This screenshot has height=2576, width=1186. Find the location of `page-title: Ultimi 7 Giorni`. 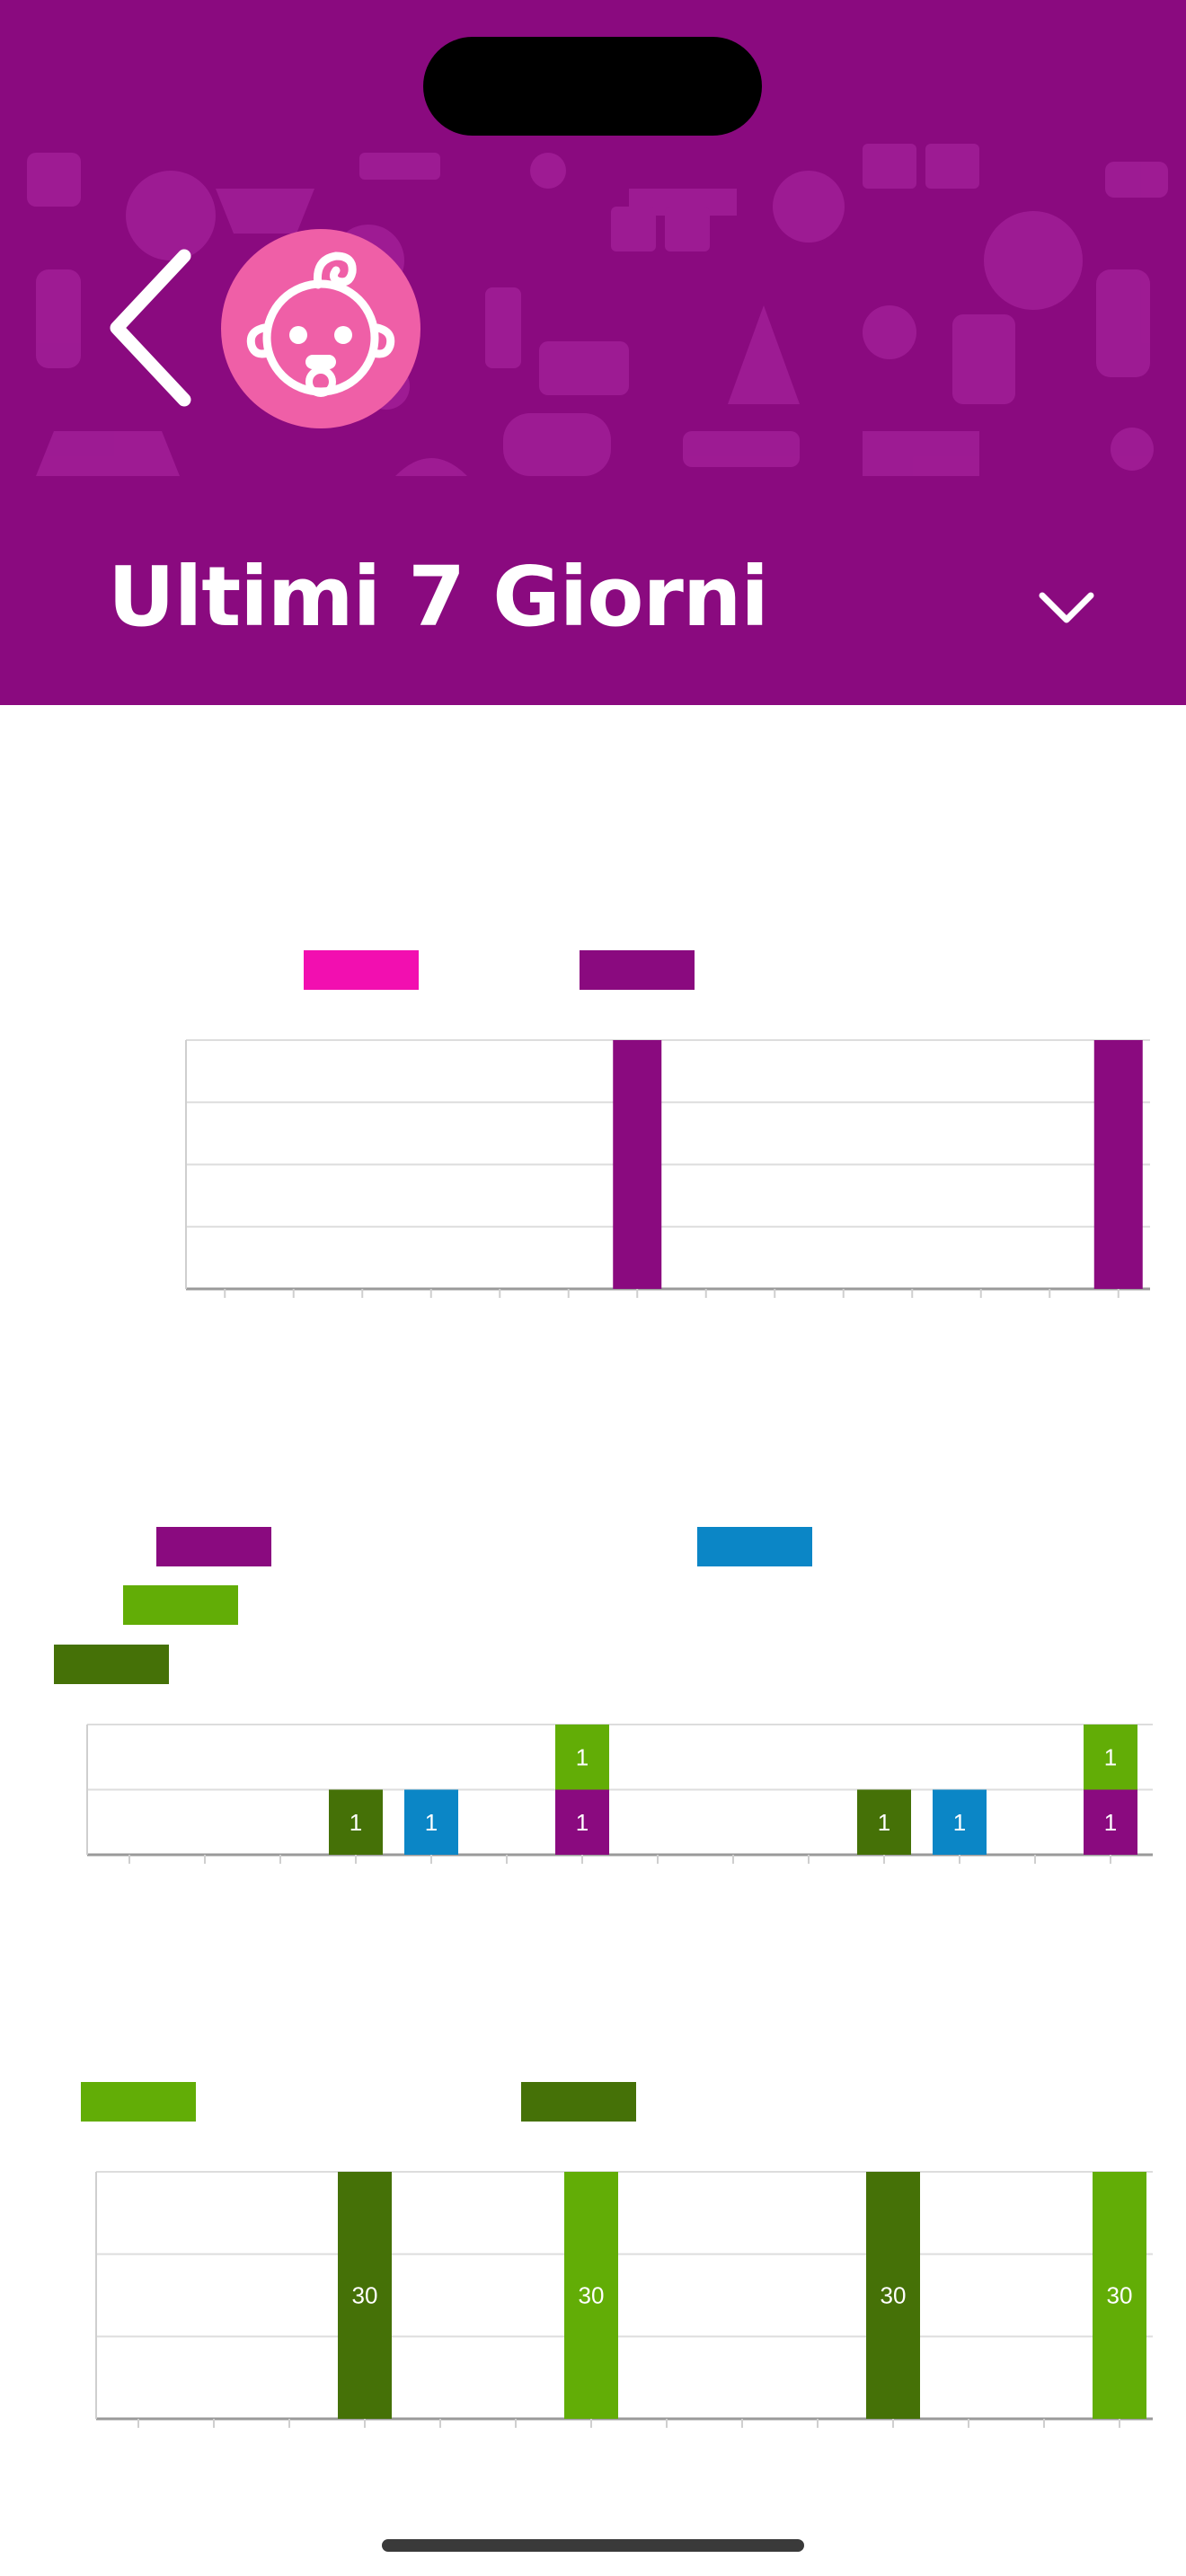

page-title: Ultimi 7 Giorni is located at coordinates (438, 597).